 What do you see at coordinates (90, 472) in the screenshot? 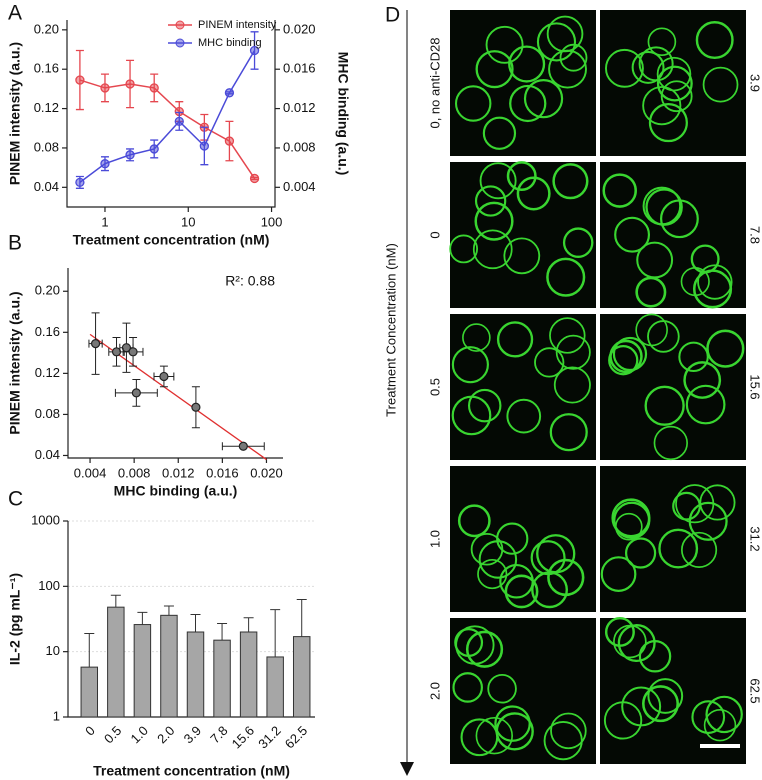
I see `x-tick-label: 0.004` at bounding box center [90, 472].